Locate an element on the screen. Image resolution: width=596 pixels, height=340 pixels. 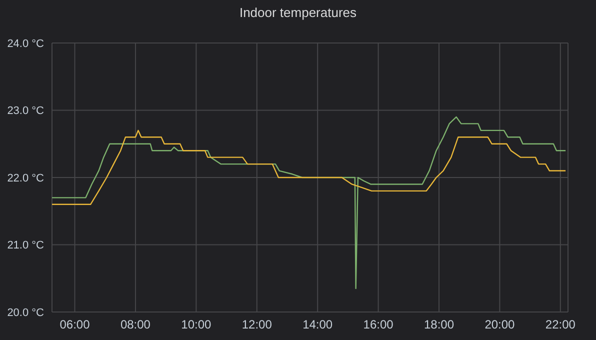
x-tick-label: 16:00 is located at coordinates (378, 325).